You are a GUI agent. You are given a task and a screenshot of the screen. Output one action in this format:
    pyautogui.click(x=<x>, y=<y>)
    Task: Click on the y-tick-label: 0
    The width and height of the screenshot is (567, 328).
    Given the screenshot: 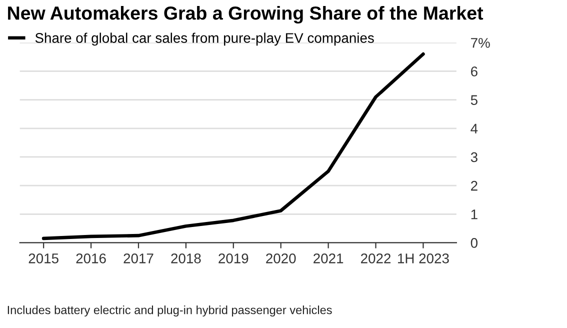 What is the action you would take?
    pyautogui.click(x=474, y=243)
    